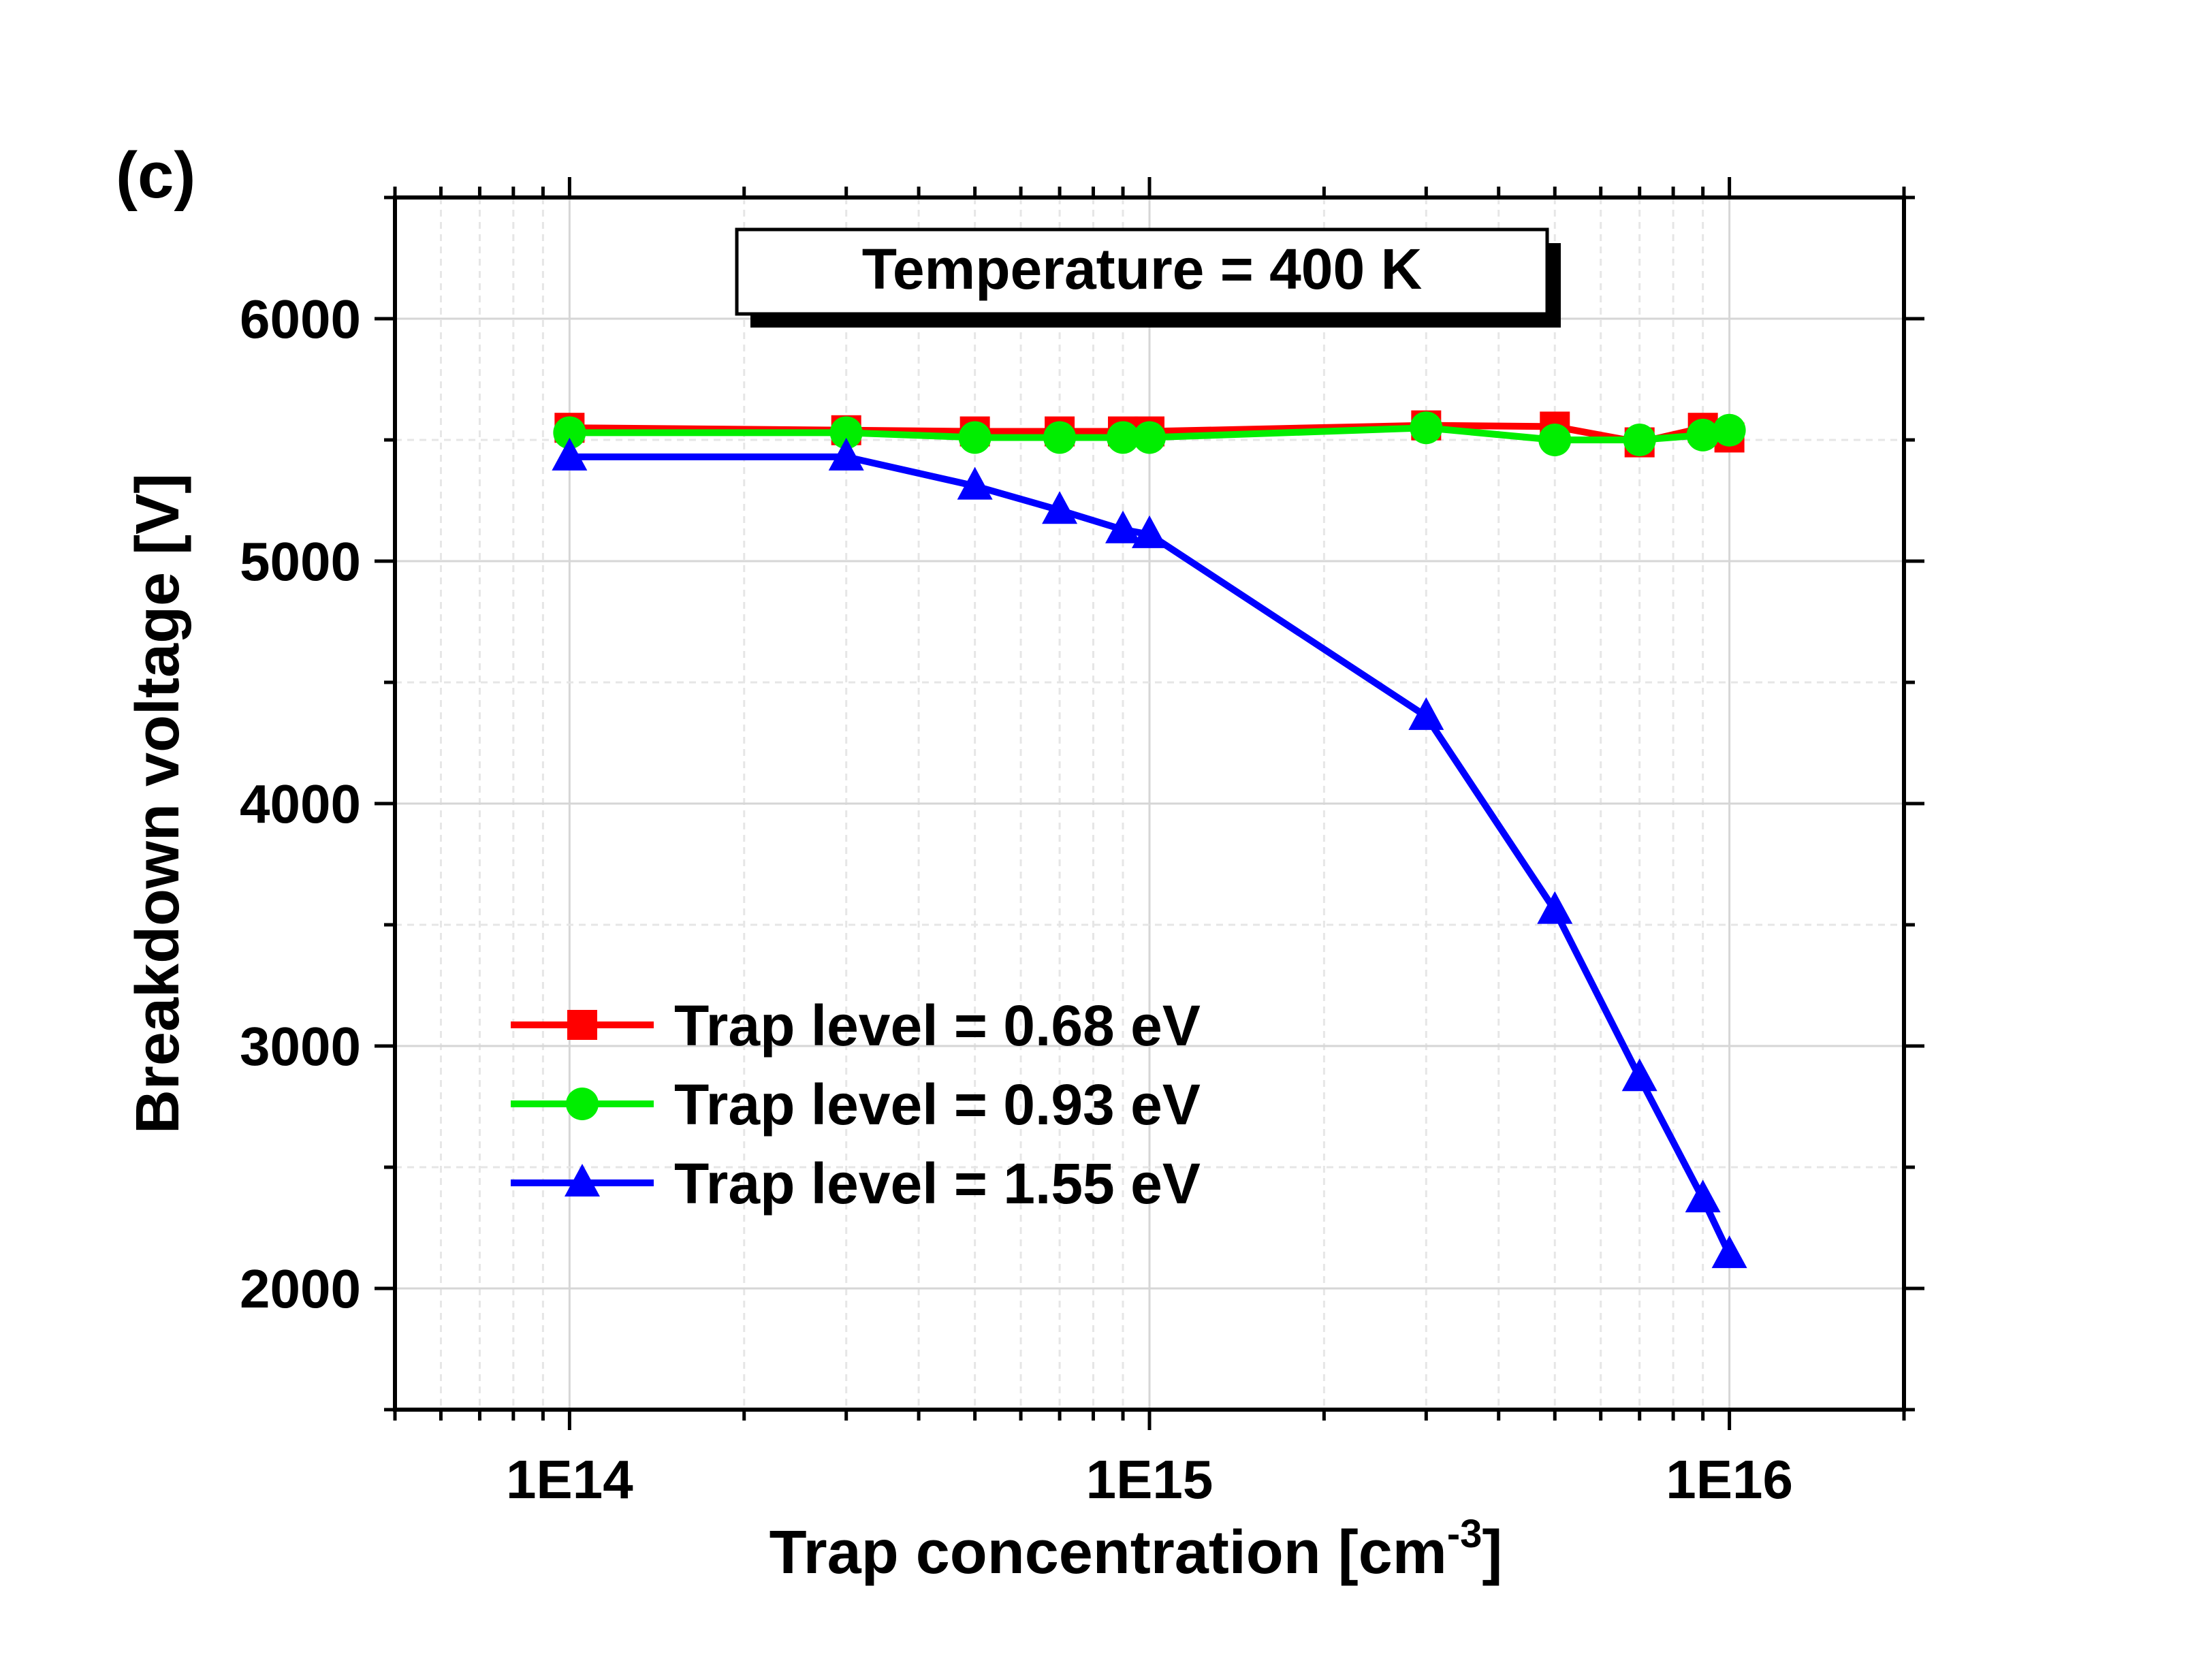  I want to click on x-tick-label: 1E15, so click(1149, 1479).